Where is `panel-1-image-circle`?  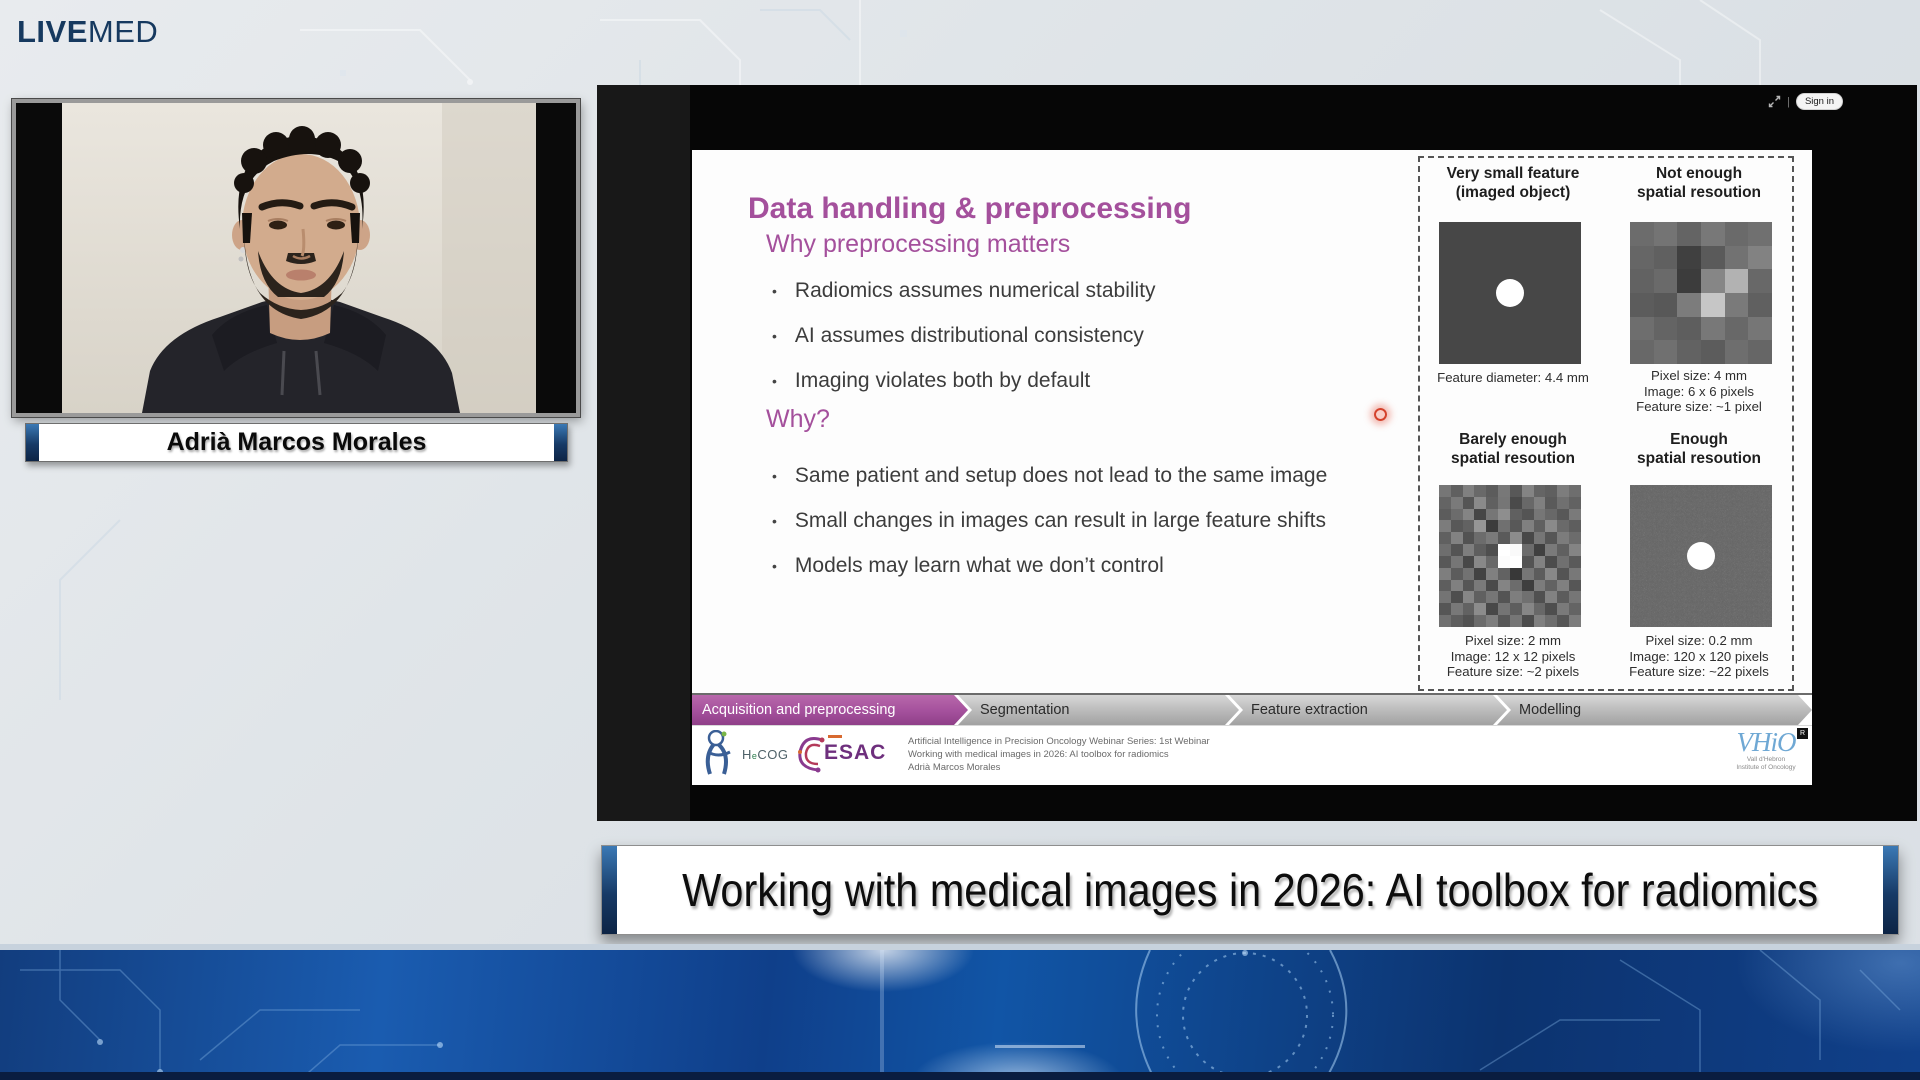 panel-1-image-circle is located at coordinates (1510, 293).